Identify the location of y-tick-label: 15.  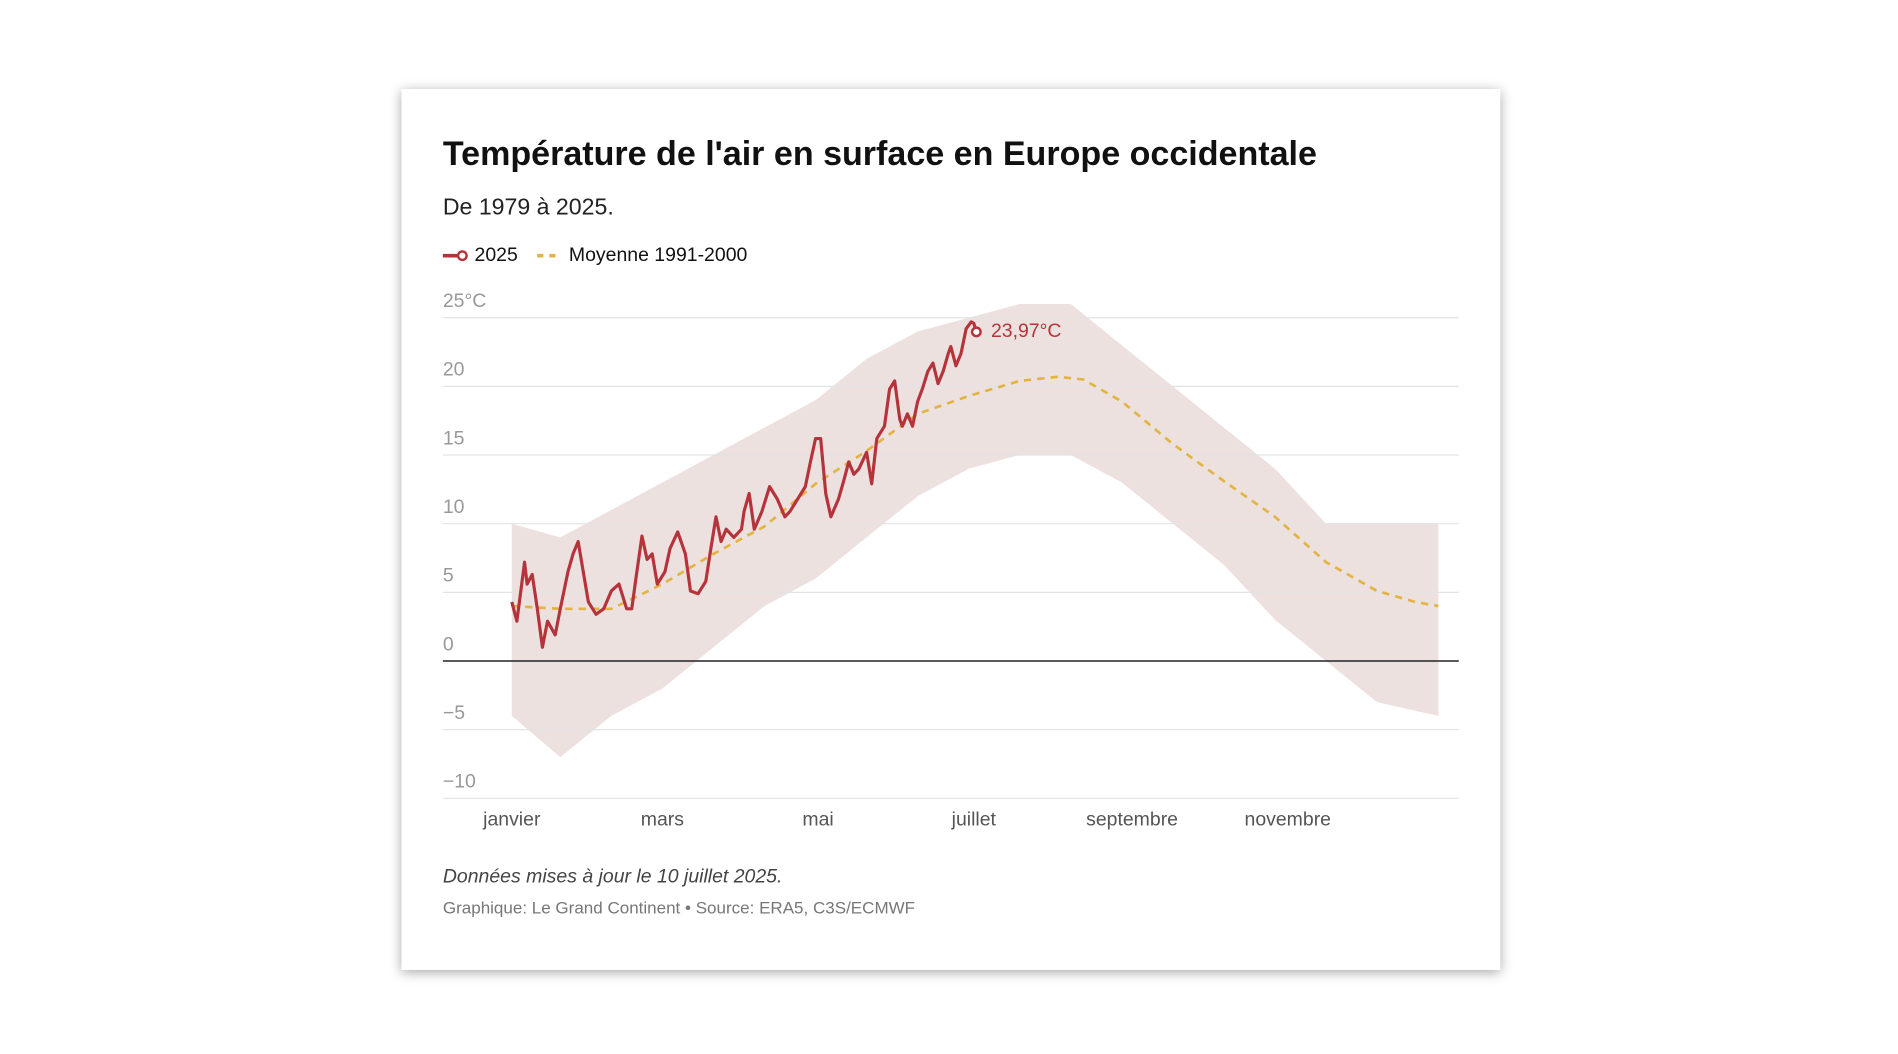
(454, 438).